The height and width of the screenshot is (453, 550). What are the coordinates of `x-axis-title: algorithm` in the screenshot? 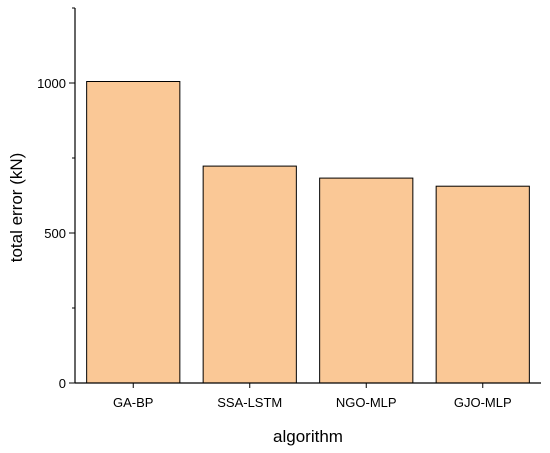 It's located at (308, 436).